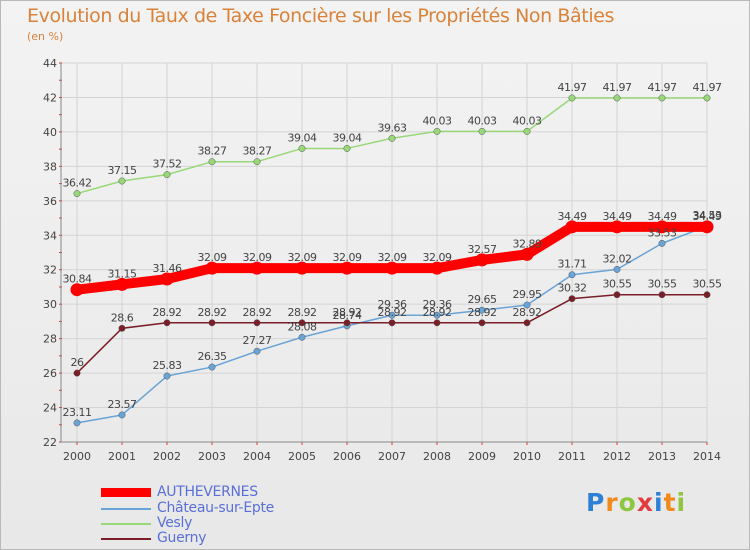  What do you see at coordinates (302, 137) in the screenshot?
I see `data-label-vesly-2005: 39.04` at bounding box center [302, 137].